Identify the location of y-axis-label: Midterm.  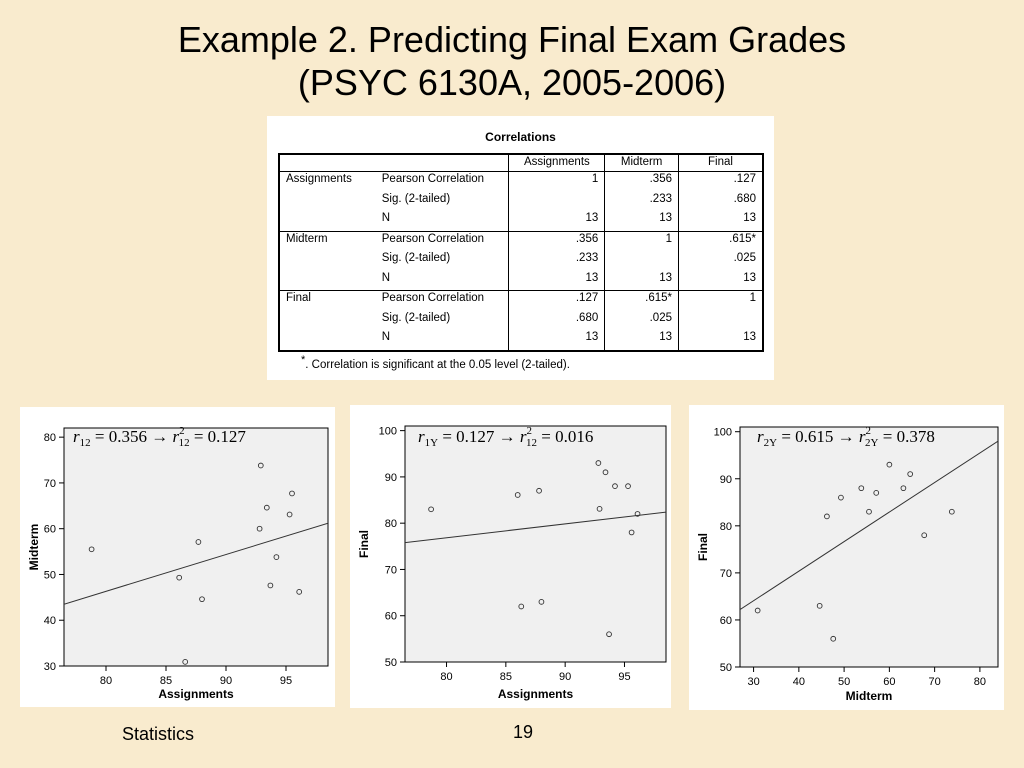
(34, 547).